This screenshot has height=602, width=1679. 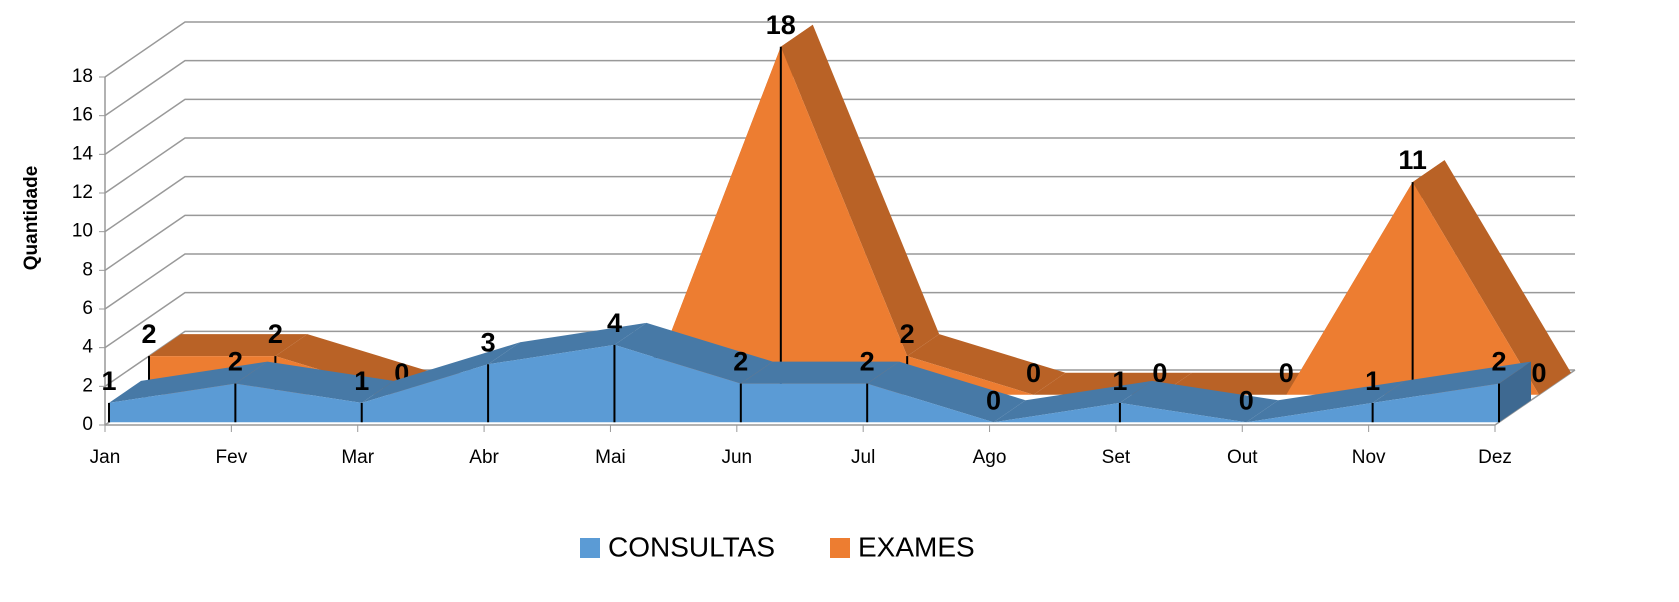 What do you see at coordinates (781, 25) in the screenshot?
I see `data-label: 18` at bounding box center [781, 25].